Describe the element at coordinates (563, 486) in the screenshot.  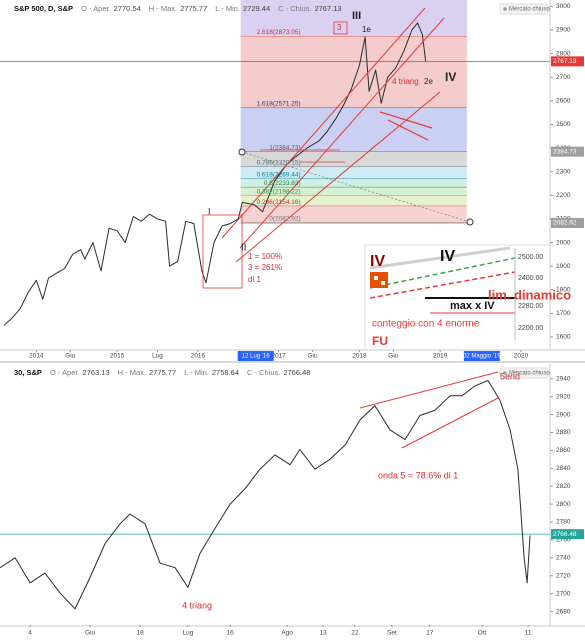
I see `y-tick-label: 2820` at that location.